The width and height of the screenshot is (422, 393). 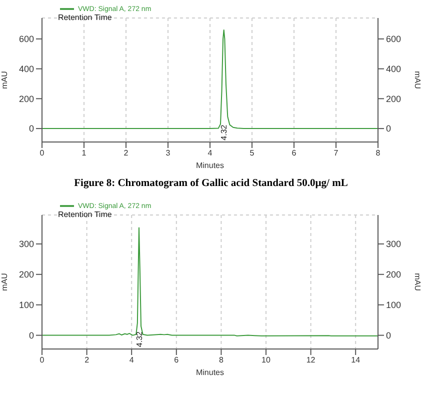 I want to click on y-tick-label: 600, so click(x=26, y=39).